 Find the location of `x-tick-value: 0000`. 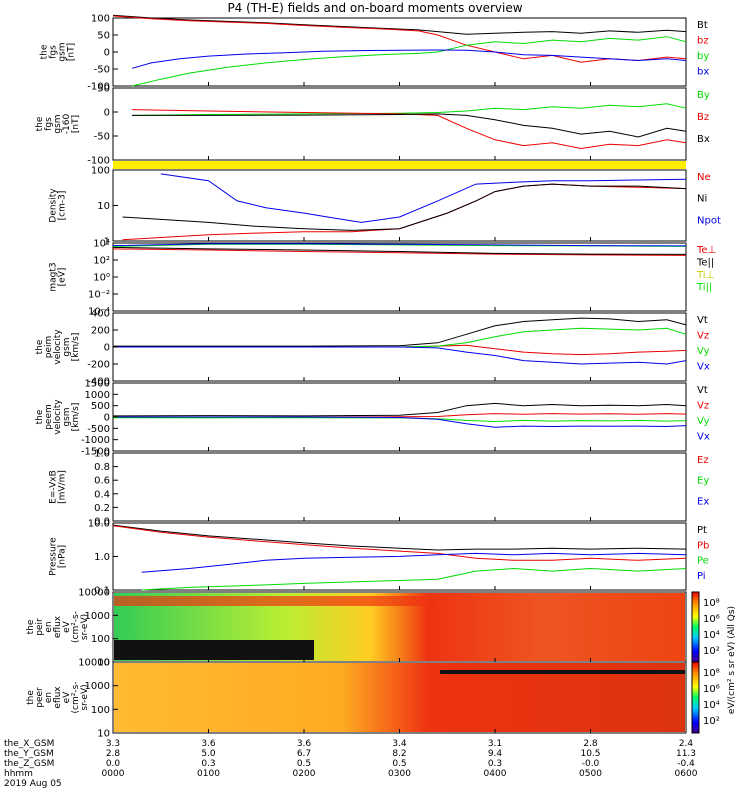

x-tick-value: 0000 is located at coordinates (113, 774).